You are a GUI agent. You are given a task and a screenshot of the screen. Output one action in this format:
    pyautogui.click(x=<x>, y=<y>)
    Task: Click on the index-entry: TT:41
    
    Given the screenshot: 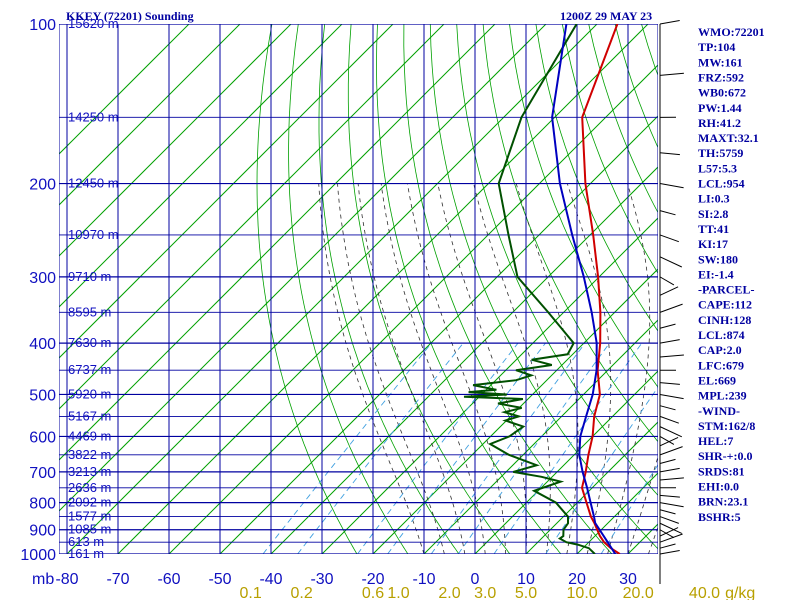 What is the action you would take?
    pyautogui.click(x=713, y=229)
    